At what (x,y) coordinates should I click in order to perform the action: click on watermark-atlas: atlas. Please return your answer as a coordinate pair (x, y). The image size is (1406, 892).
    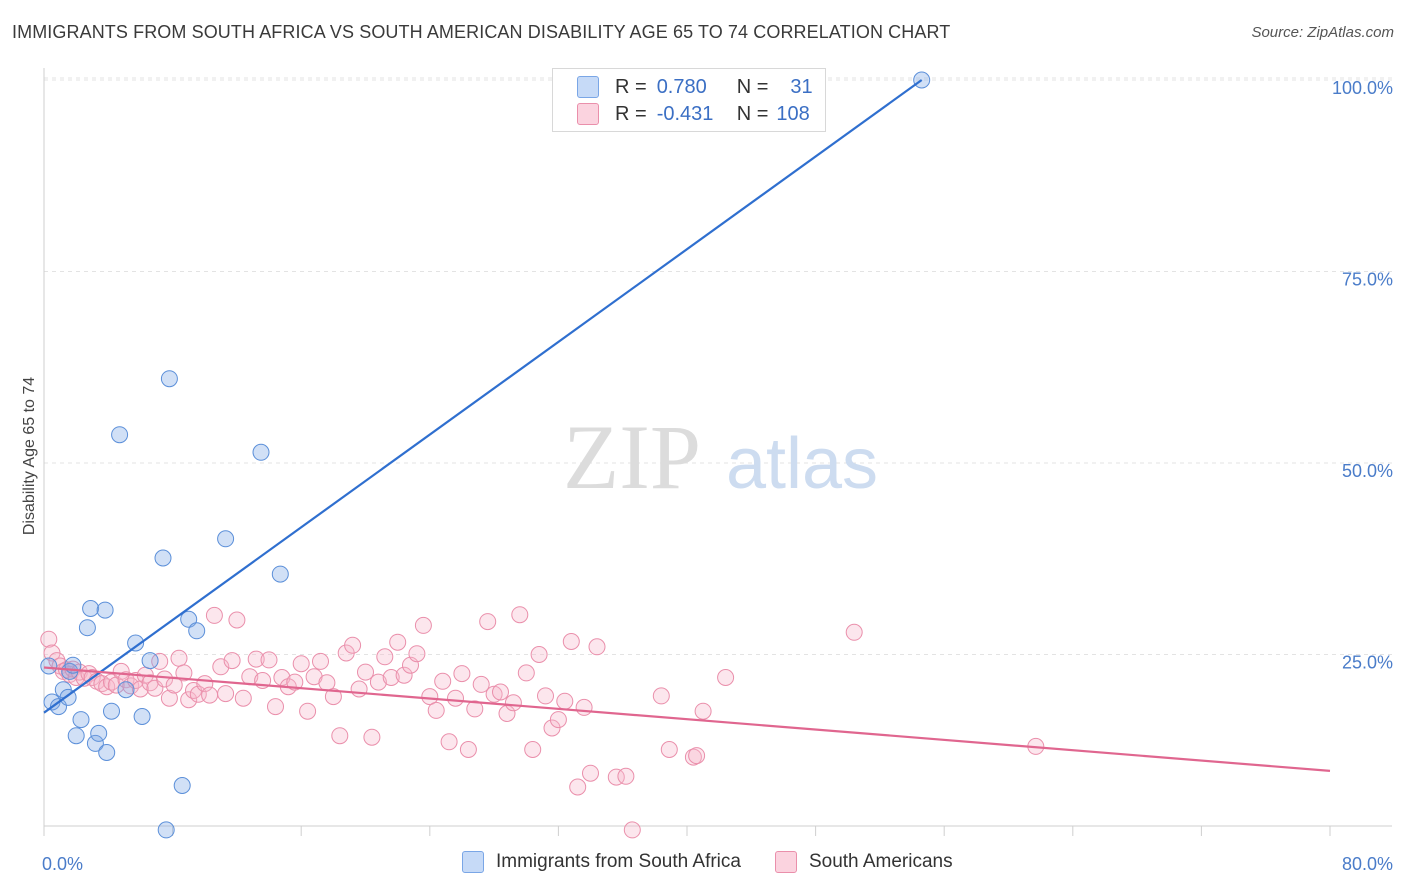
    Looking at the image, I should click on (802, 464).